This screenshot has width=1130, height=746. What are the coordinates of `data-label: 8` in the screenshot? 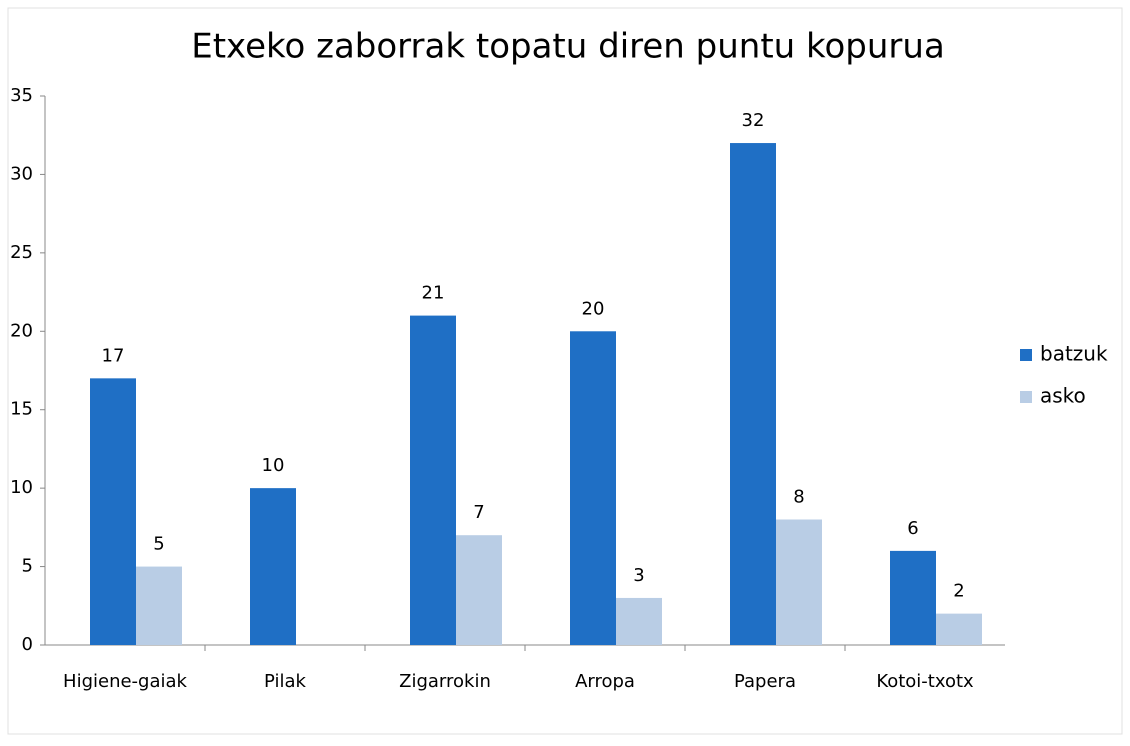 It's located at (798, 497).